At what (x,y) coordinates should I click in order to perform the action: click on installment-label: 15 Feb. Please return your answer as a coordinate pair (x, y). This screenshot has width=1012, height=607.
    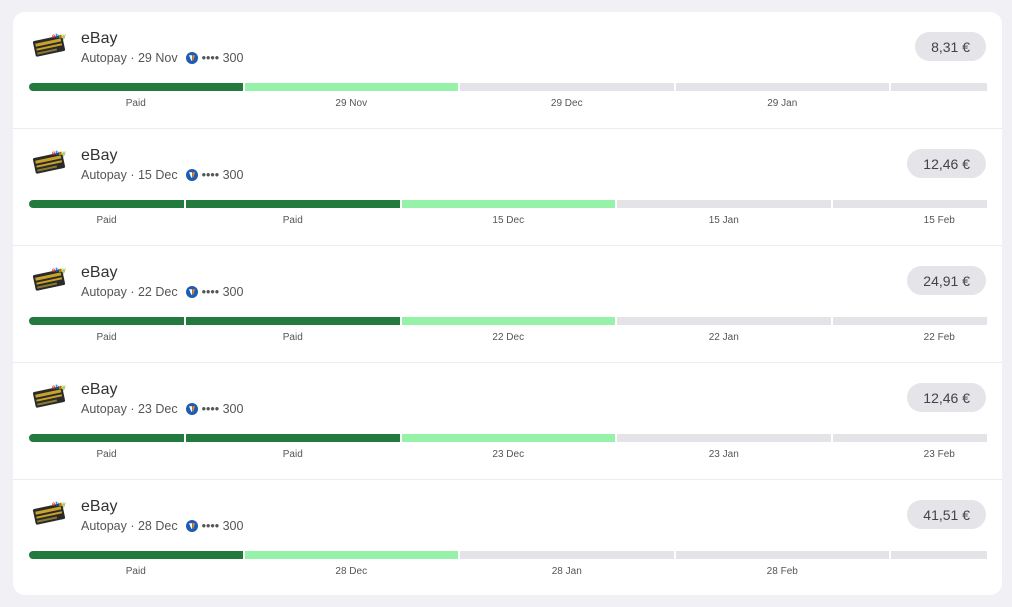
    Looking at the image, I should click on (939, 220).